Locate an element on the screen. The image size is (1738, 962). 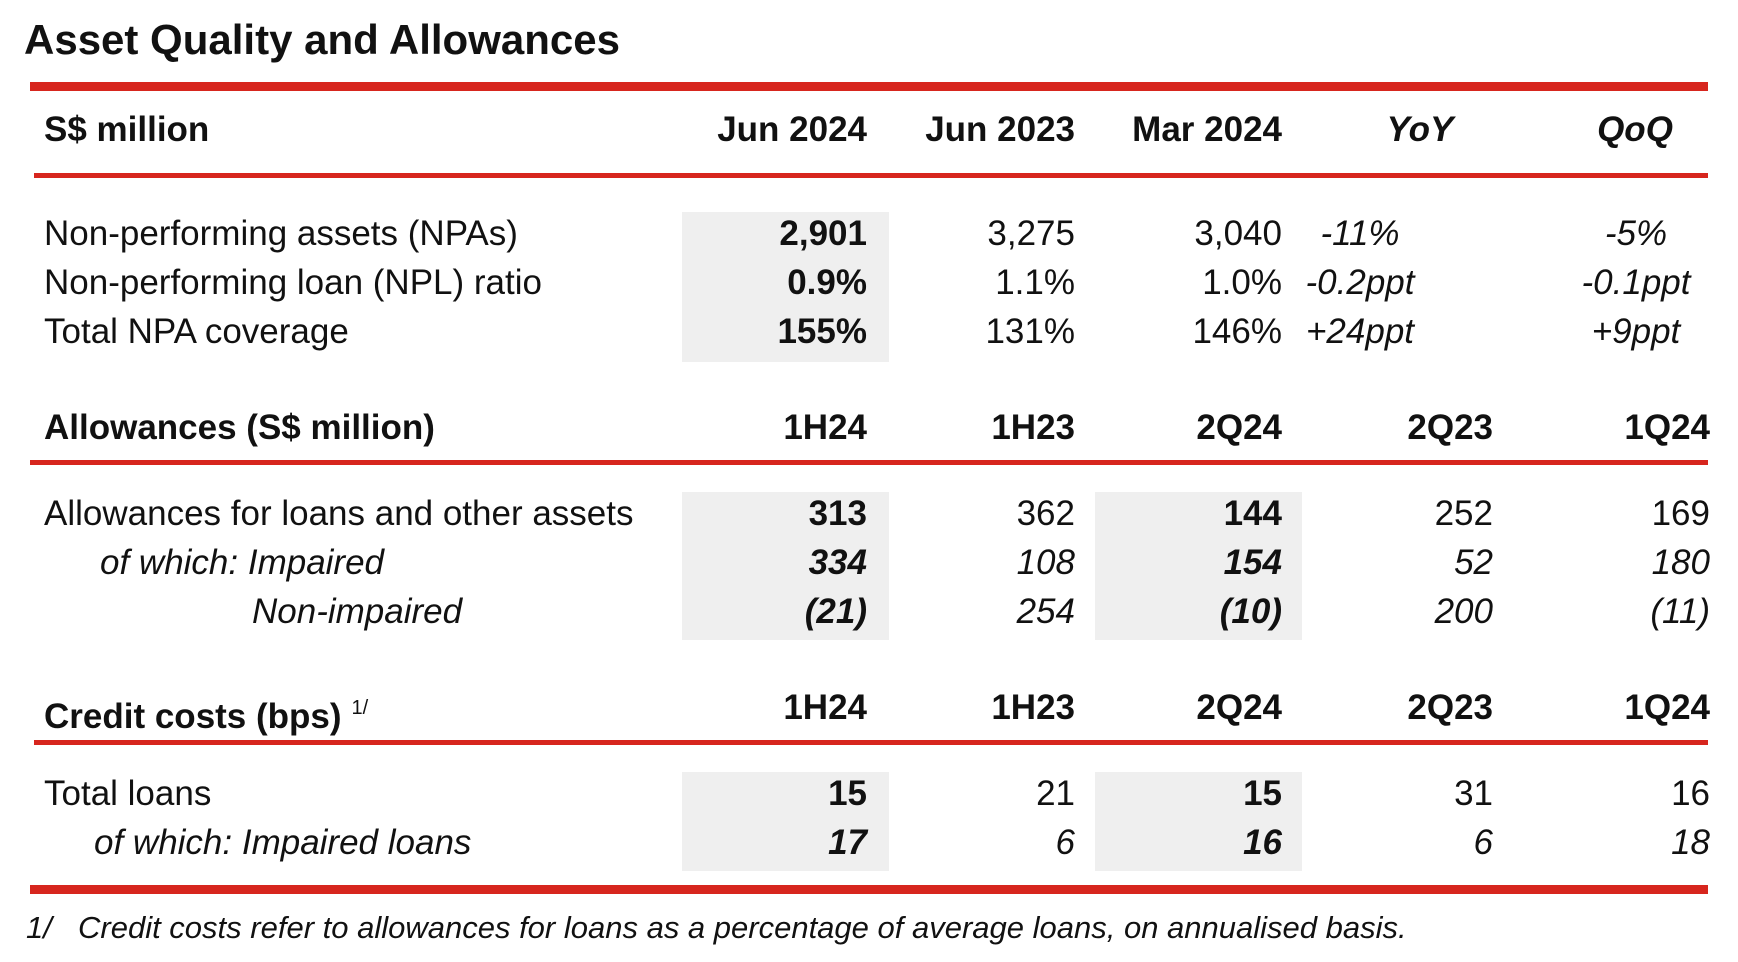
table-cell: 21 is located at coordinates (1055, 793).